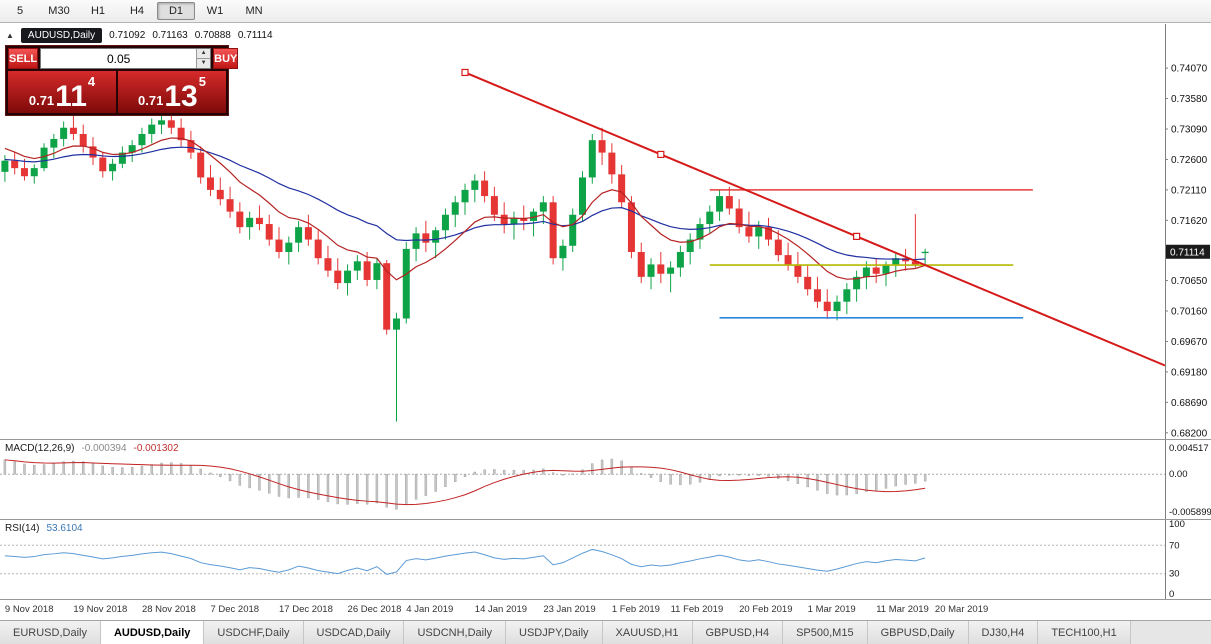 The height and width of the screenshot is (644, 1211). What do you see at coordinates (1189, 99) in the screenshot?
I see `svg-text: 0.73580` at bounding box center [1189, 99].